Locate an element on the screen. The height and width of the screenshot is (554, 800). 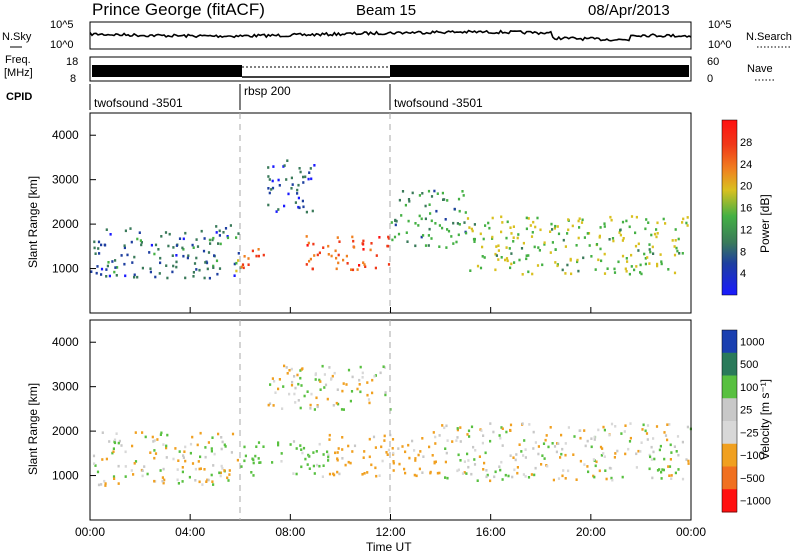
power-colorbar-tick: 4 is located at coordinates (743, 274).